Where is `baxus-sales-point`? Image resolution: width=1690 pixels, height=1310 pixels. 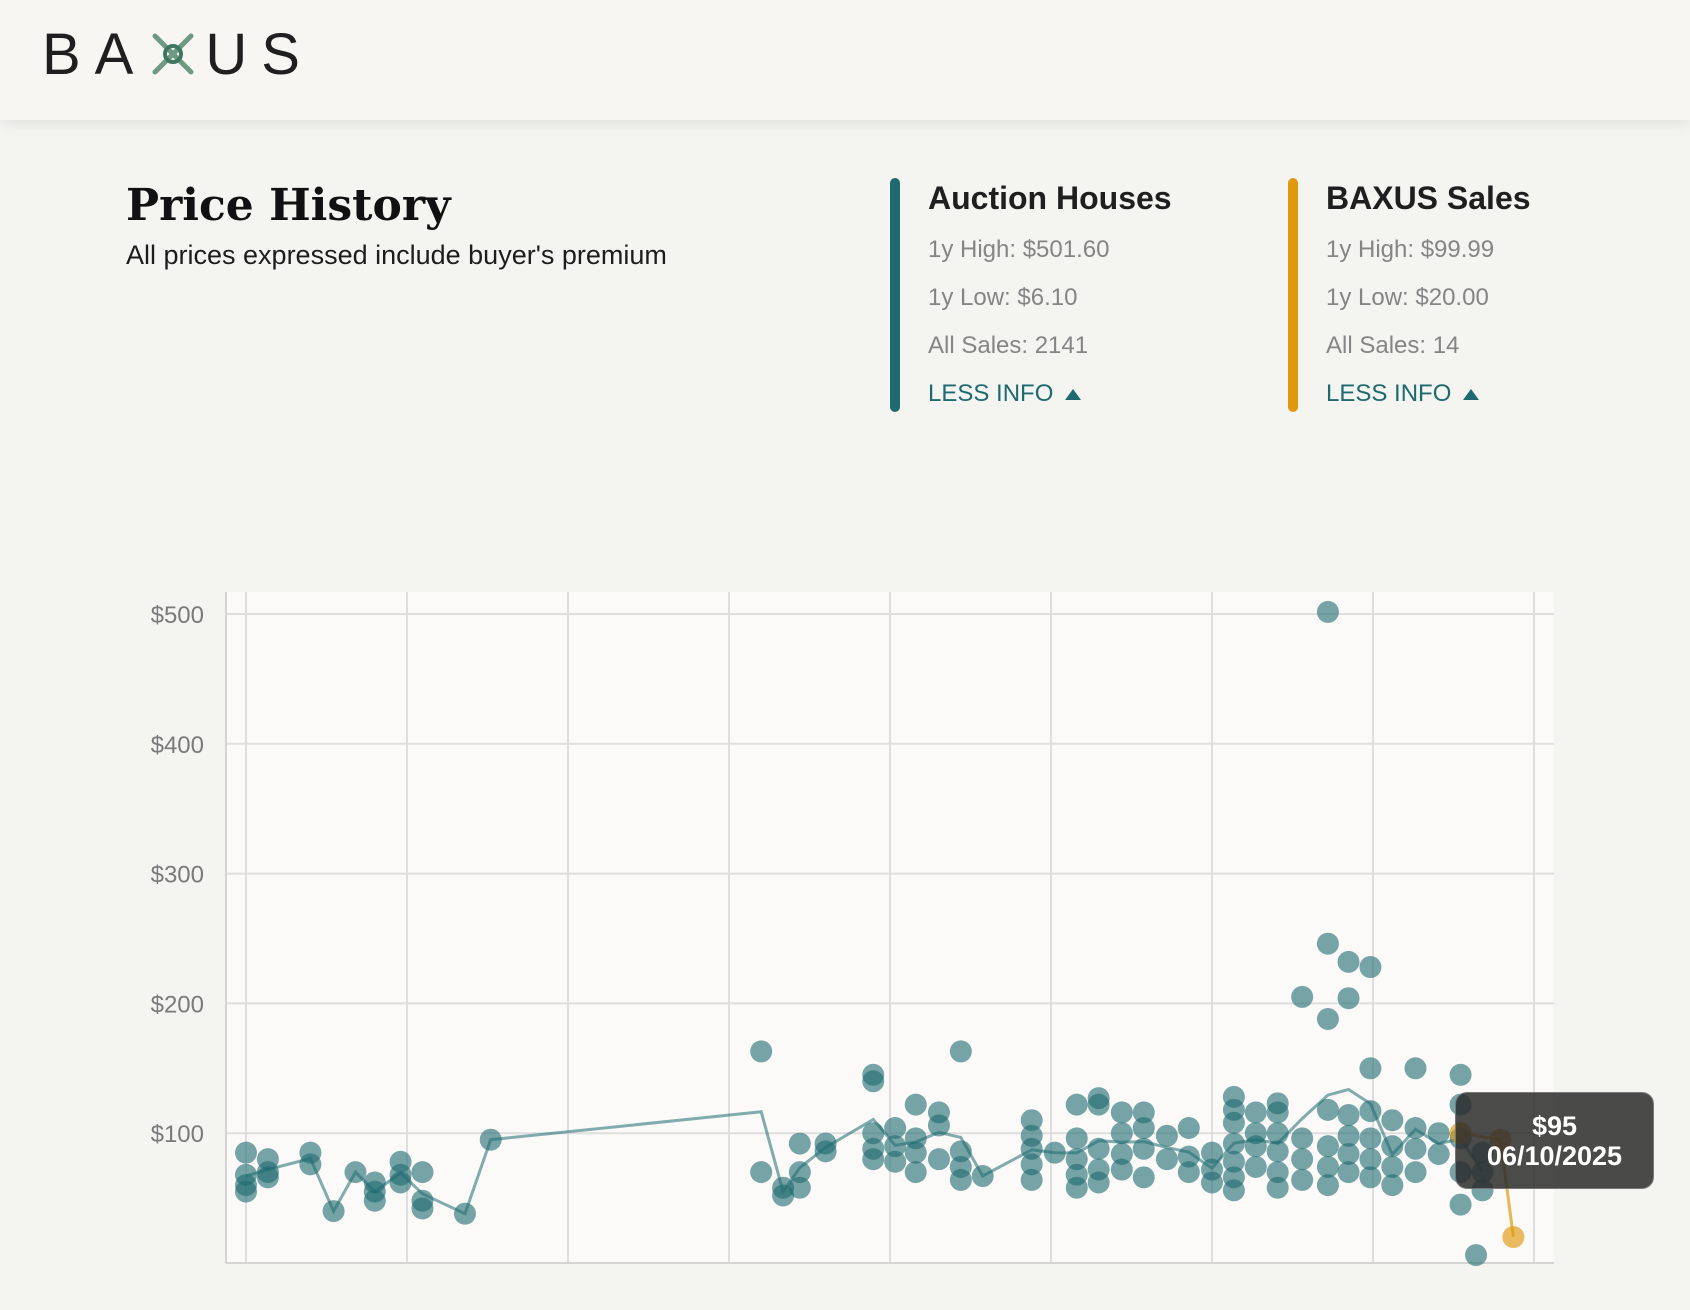 baxus-sales-point is located at coordinates (1513, 1237).